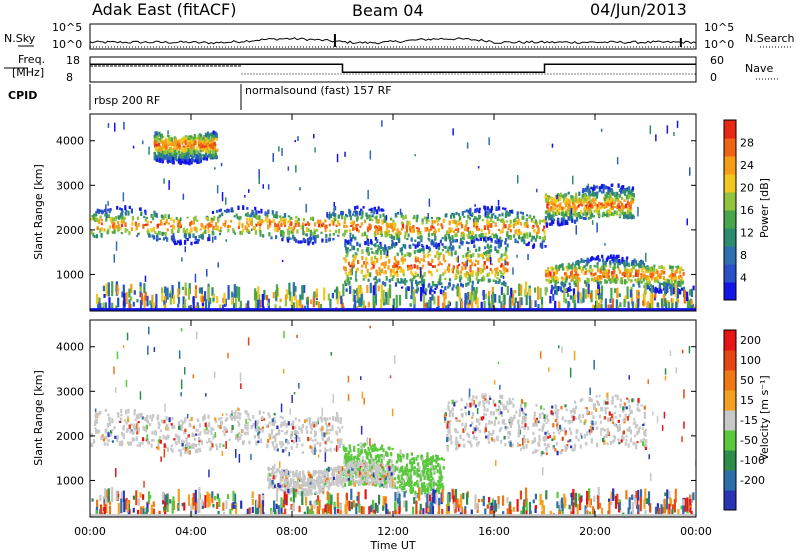 Image resolution: width=800 pixels, height=554 pixels. What do you see at coordinates (318, 90) in the screenshot?
I see `cpid-segment-2: normalsound (fast) 157 RF` at bounding box center [318, 90].